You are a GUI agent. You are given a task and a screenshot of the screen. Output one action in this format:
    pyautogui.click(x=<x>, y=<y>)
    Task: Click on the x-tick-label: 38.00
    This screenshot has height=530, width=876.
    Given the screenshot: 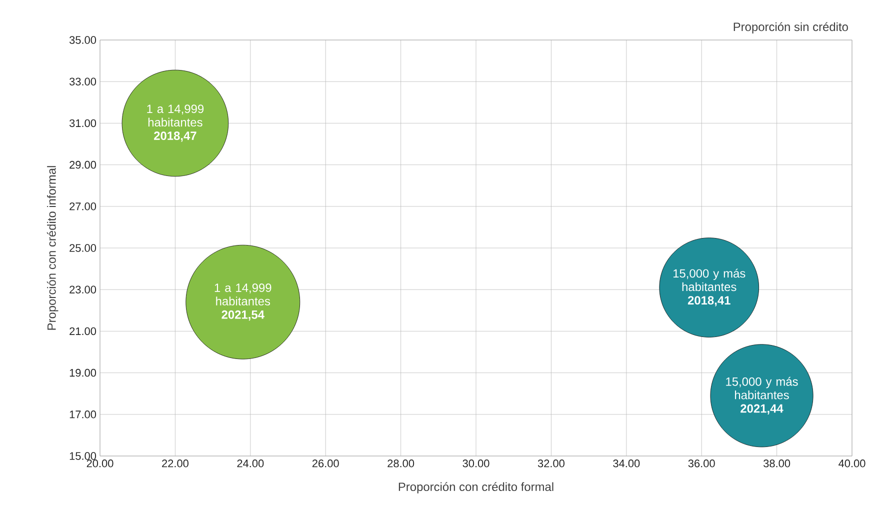 What is the action you would take?
    pyautogui.click(x=777, y=464)
    